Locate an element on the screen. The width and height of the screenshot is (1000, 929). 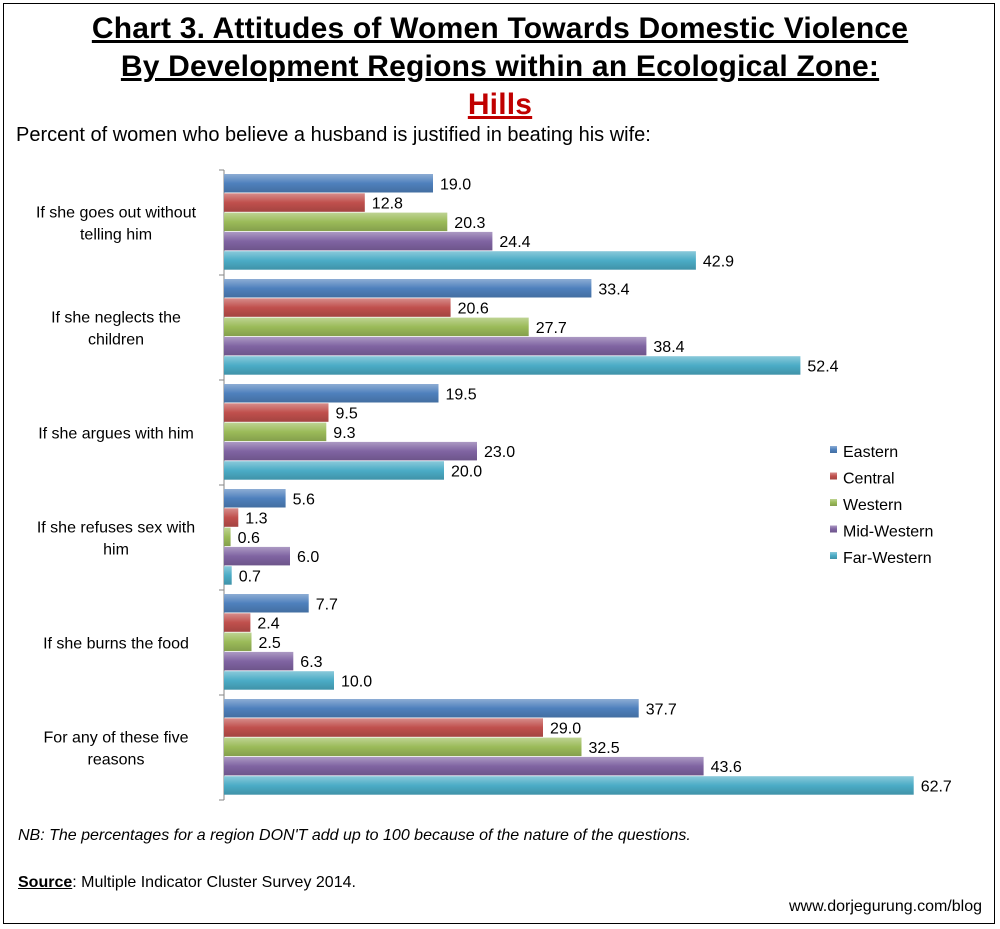
data-label: 43.6 is located at coordinates (726, 767).